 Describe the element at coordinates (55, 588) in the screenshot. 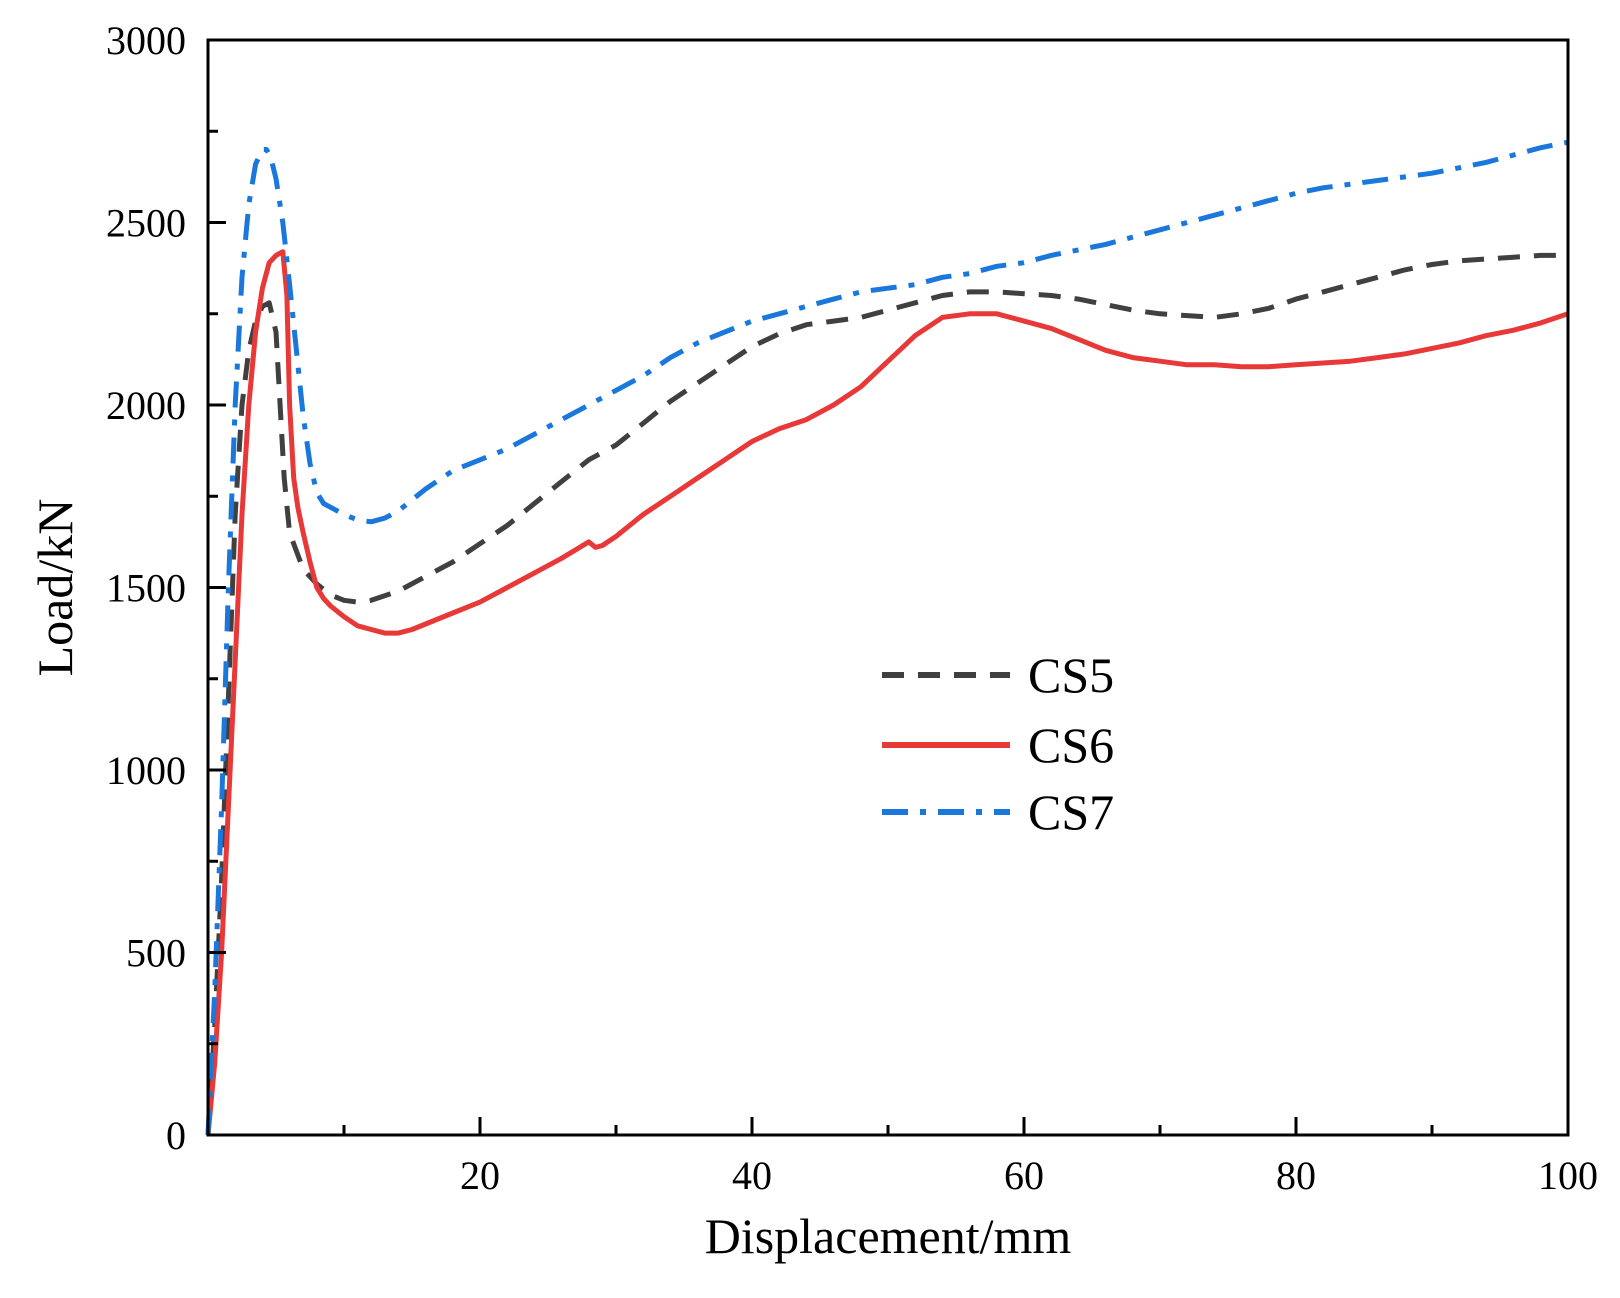

I see `y-axis-title: Load/kN` at that location.